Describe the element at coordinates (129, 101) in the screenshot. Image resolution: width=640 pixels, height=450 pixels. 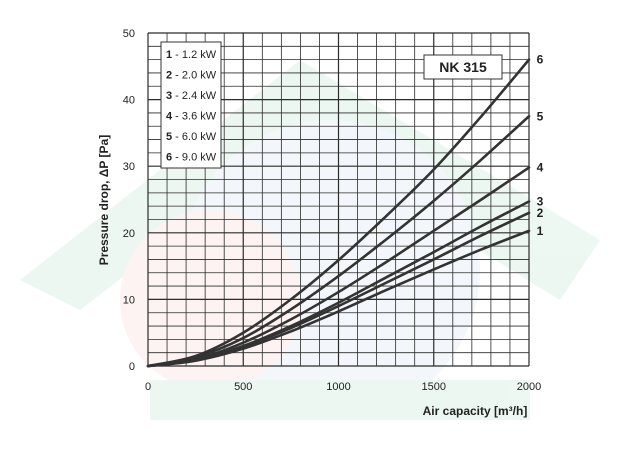
I see `y-tick-label: 40` at that location.